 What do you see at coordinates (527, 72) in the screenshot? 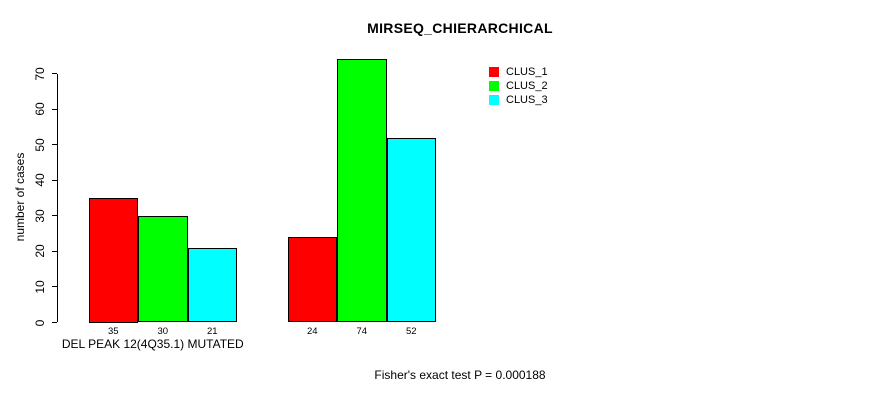
I see `legend-label: CLUS_1` at bounding box center [527, 72].